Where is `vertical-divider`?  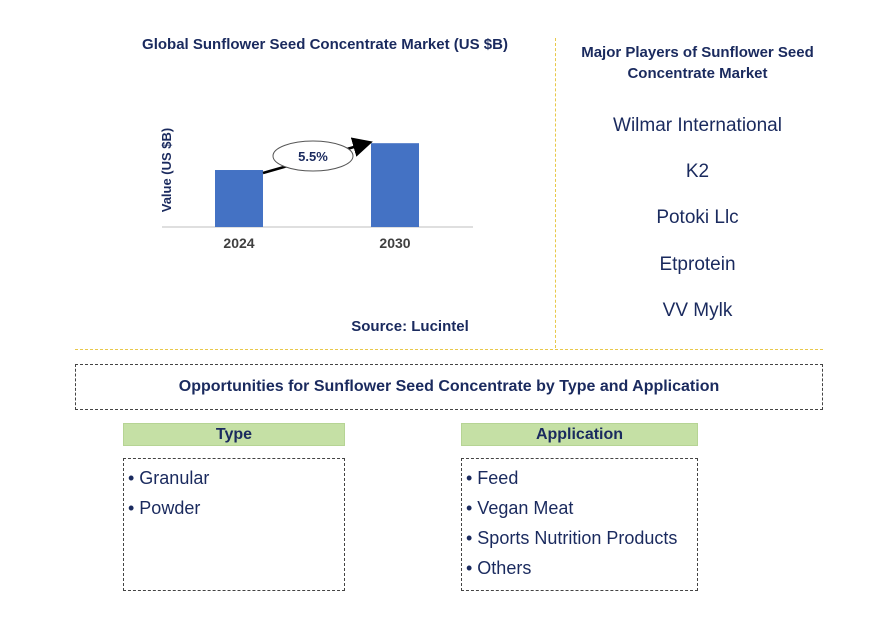
vertical-divider is located at coordinates (555, 193).